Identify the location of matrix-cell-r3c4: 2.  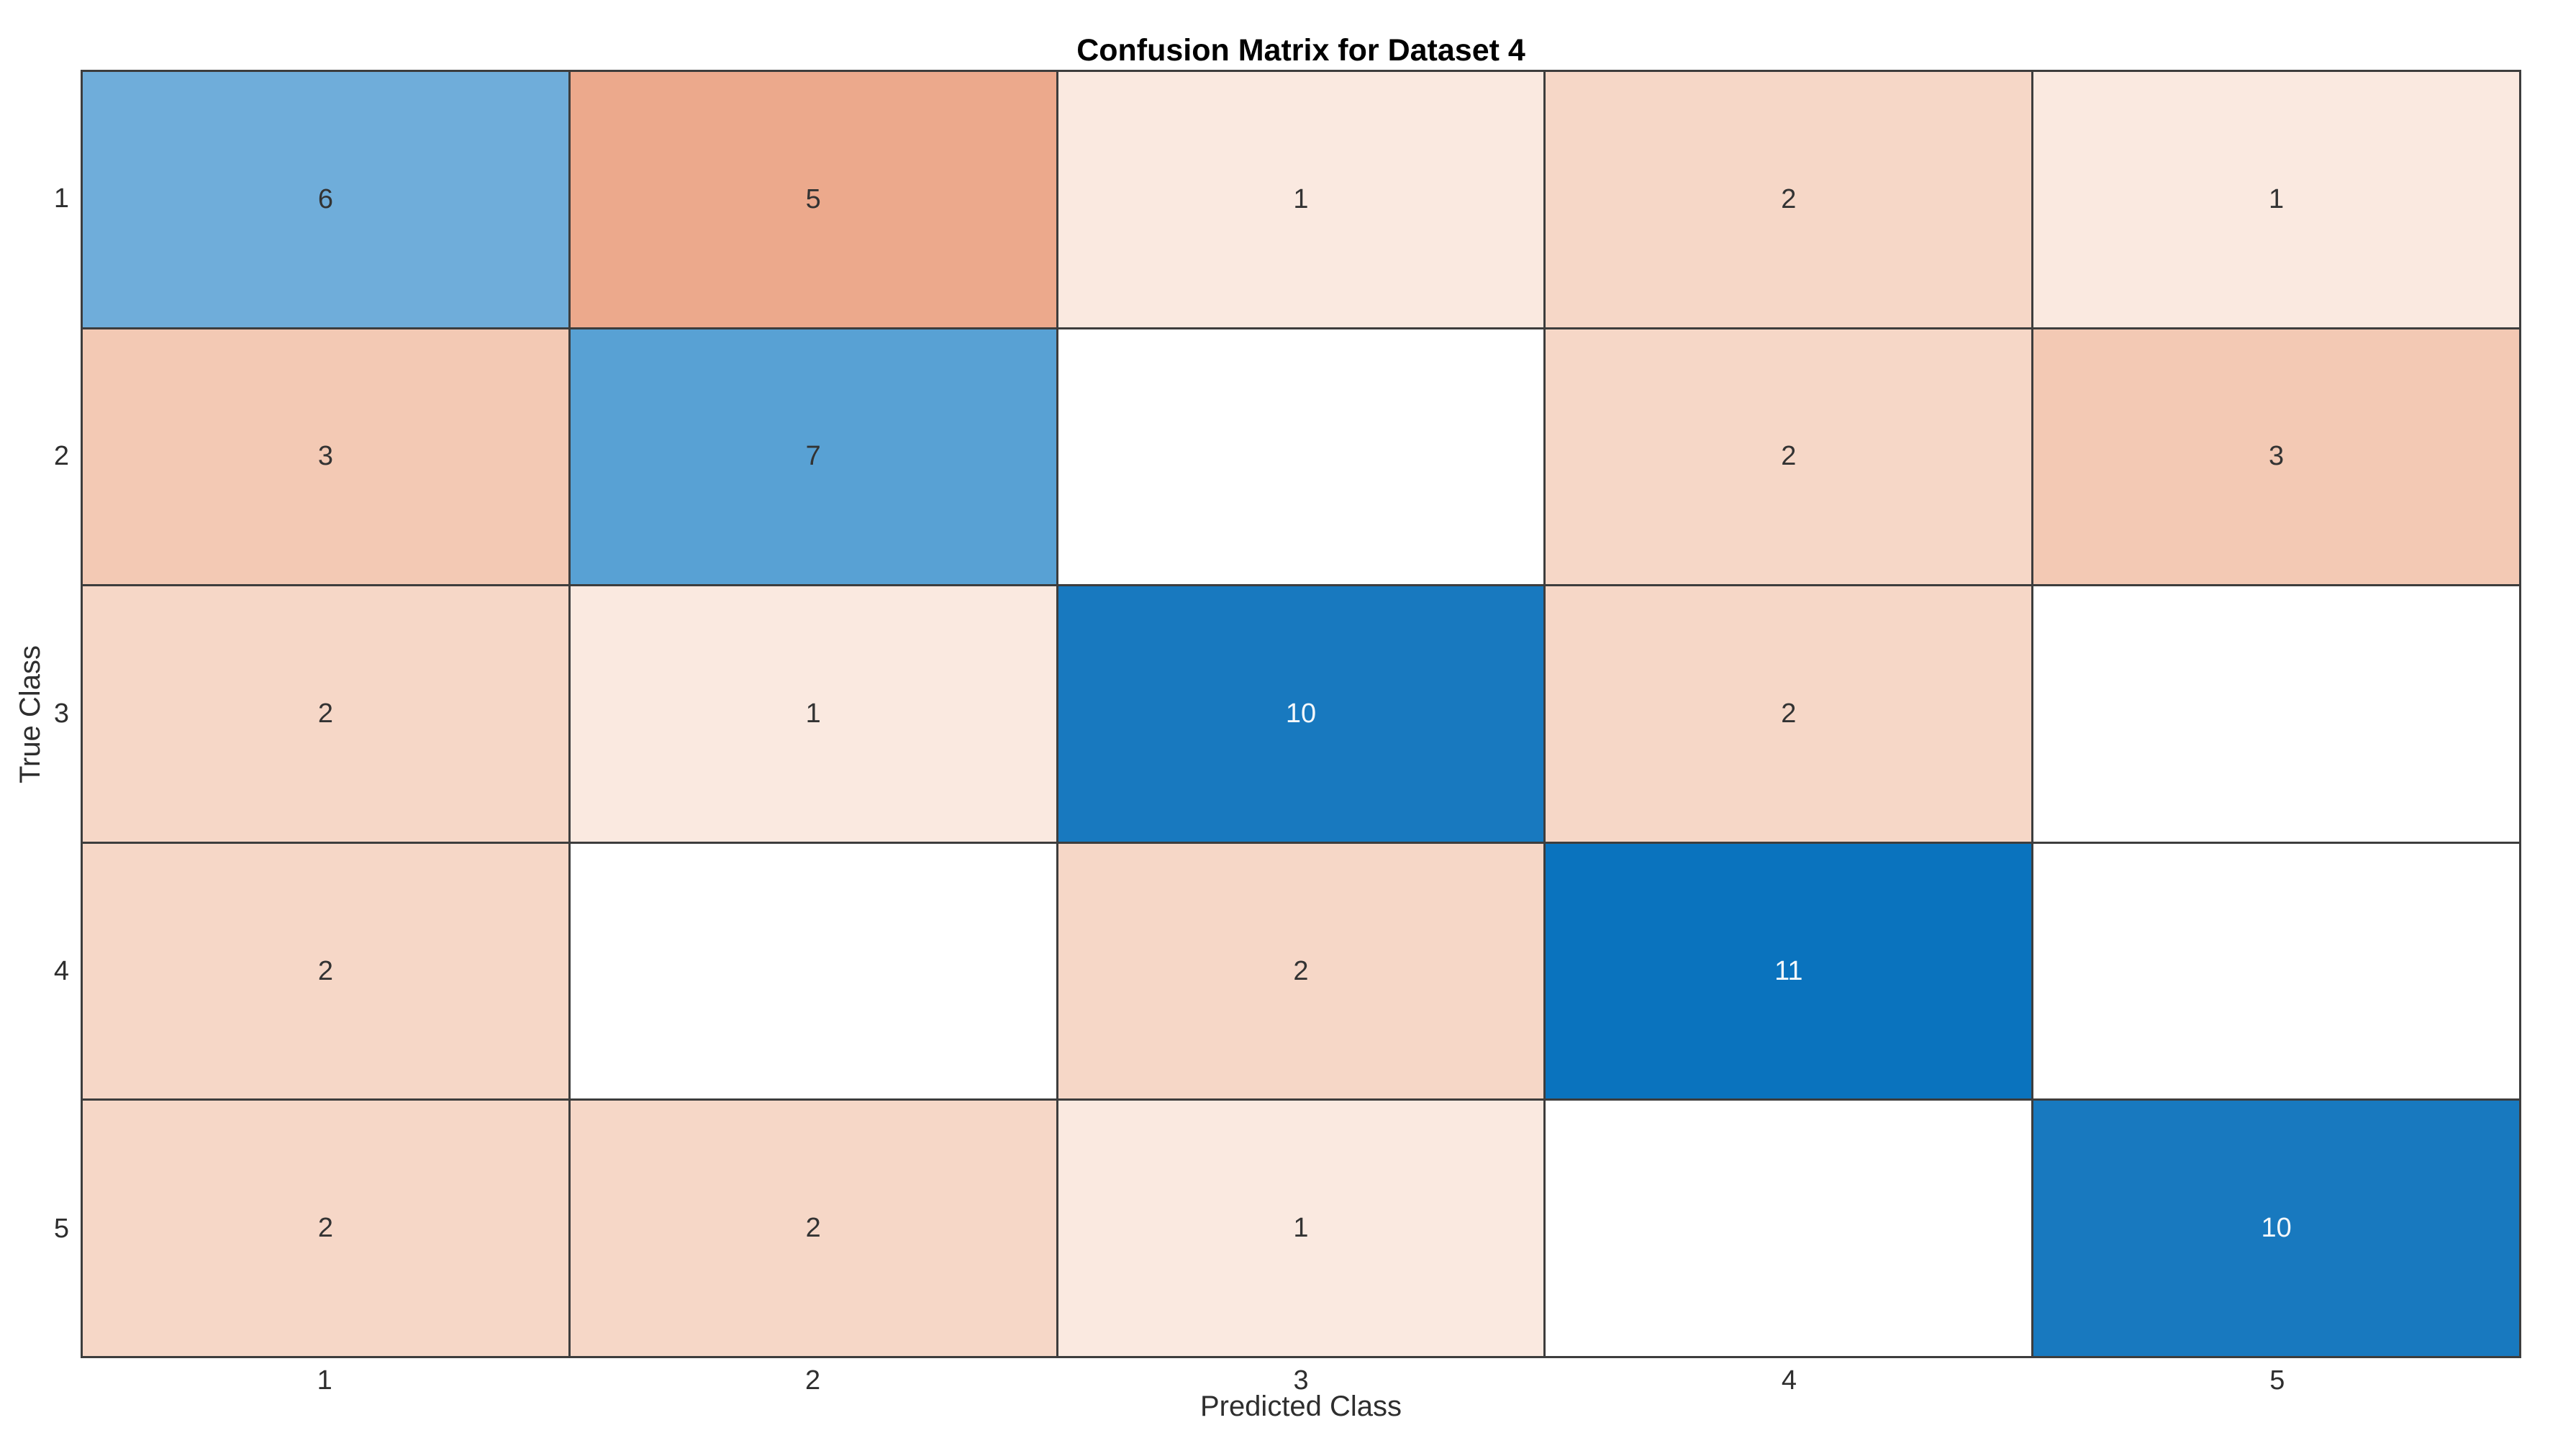
(1789, 714).